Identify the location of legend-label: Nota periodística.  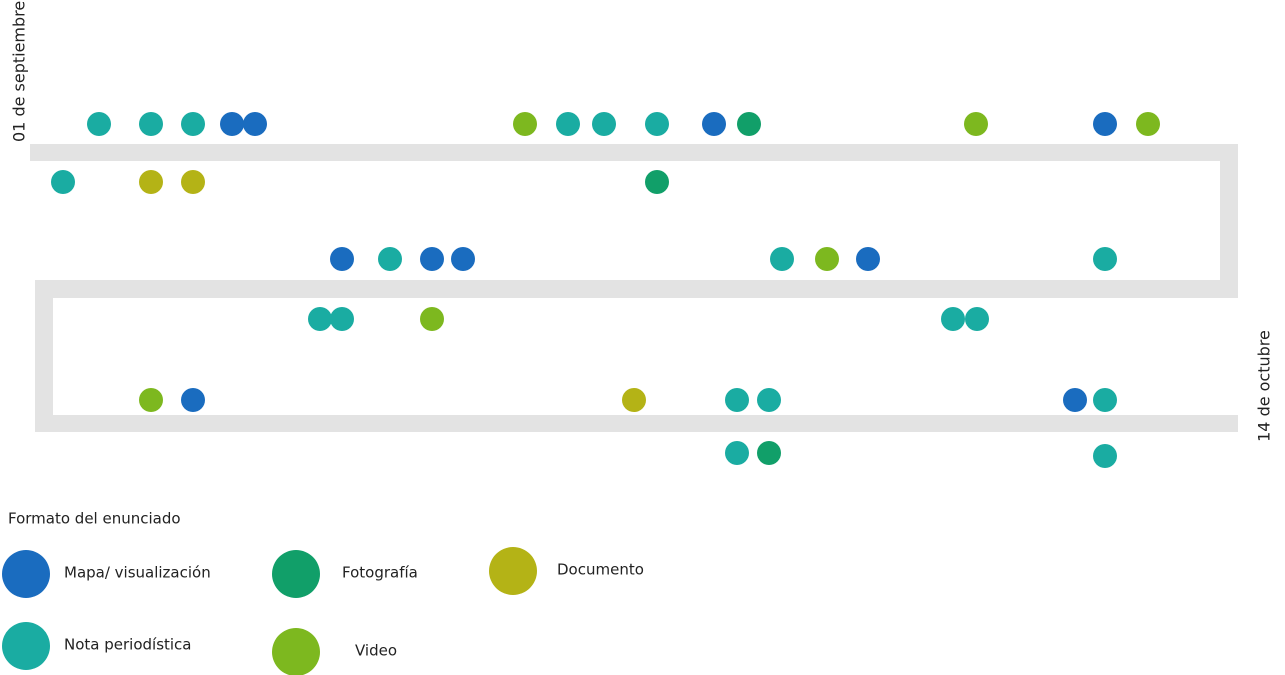
(128, 645).